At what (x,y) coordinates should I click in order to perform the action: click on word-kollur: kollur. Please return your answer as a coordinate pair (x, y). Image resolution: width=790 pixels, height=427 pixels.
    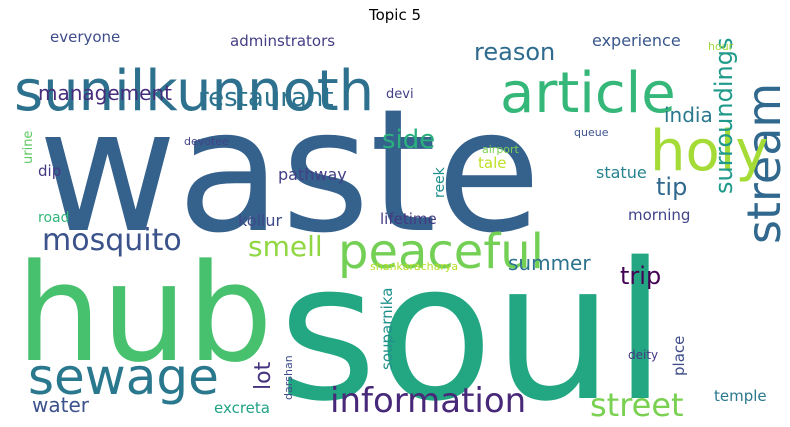
    Looking at the image, I should click on (260, 220).